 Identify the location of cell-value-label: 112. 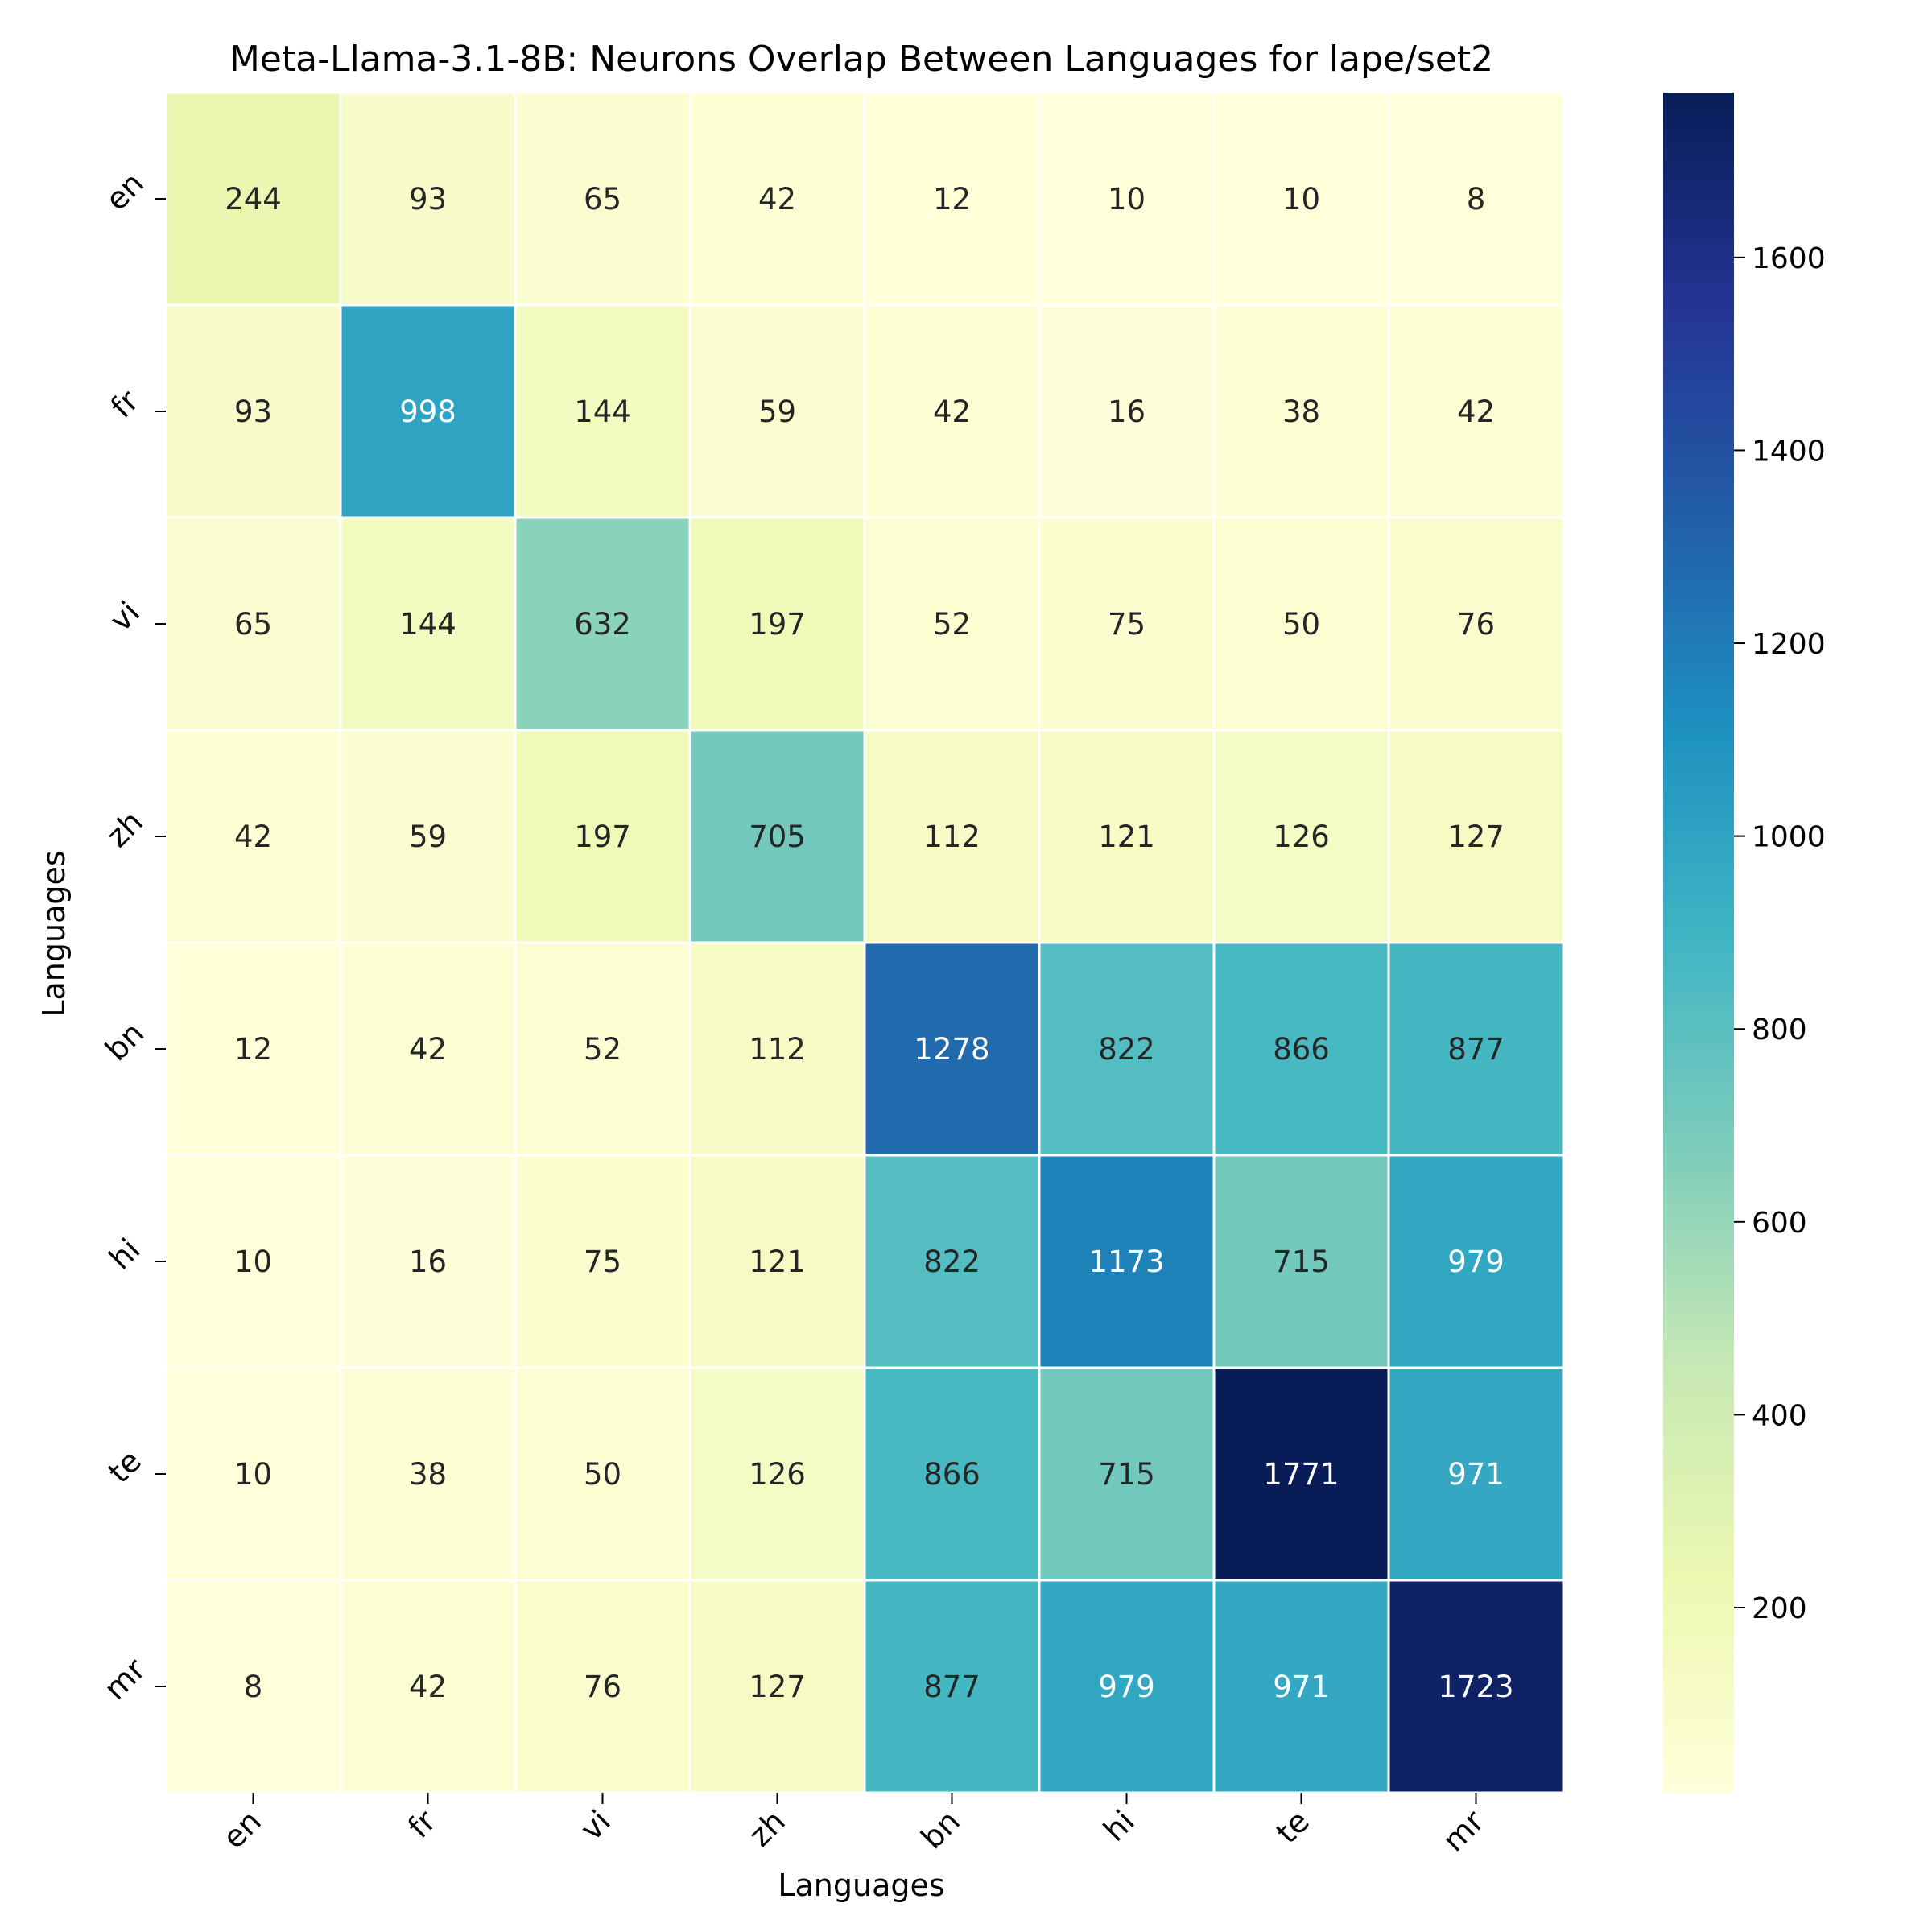
(951, 836).